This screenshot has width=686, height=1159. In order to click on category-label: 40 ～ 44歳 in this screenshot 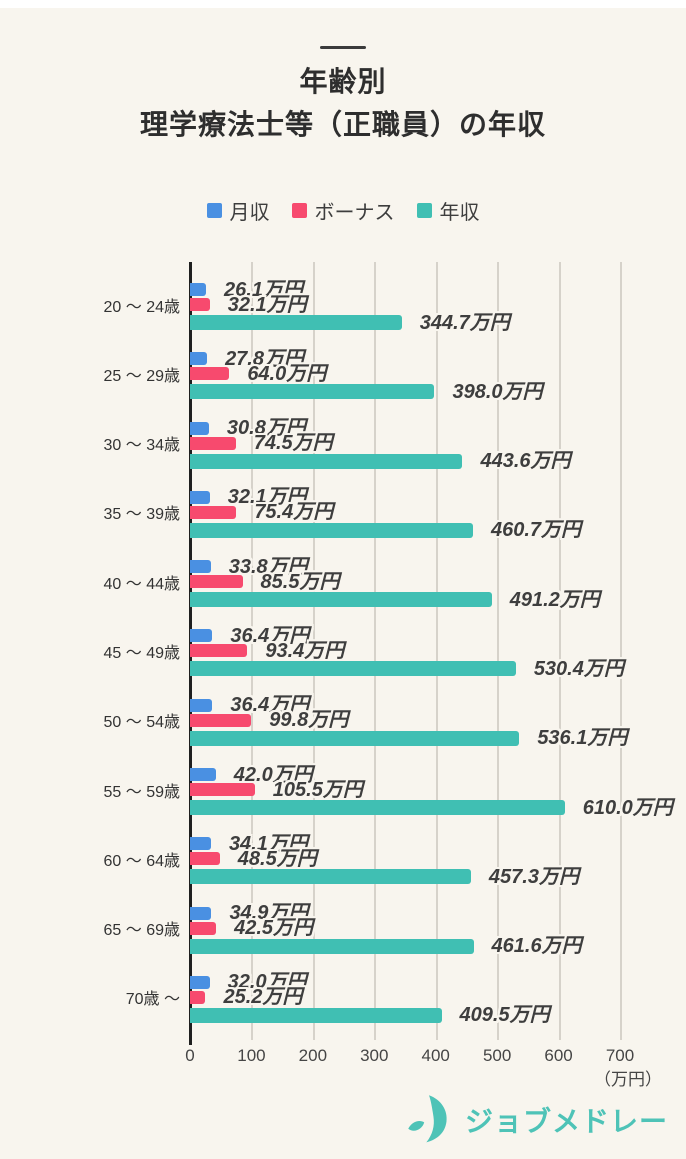, I will do `click(142, 584)`.